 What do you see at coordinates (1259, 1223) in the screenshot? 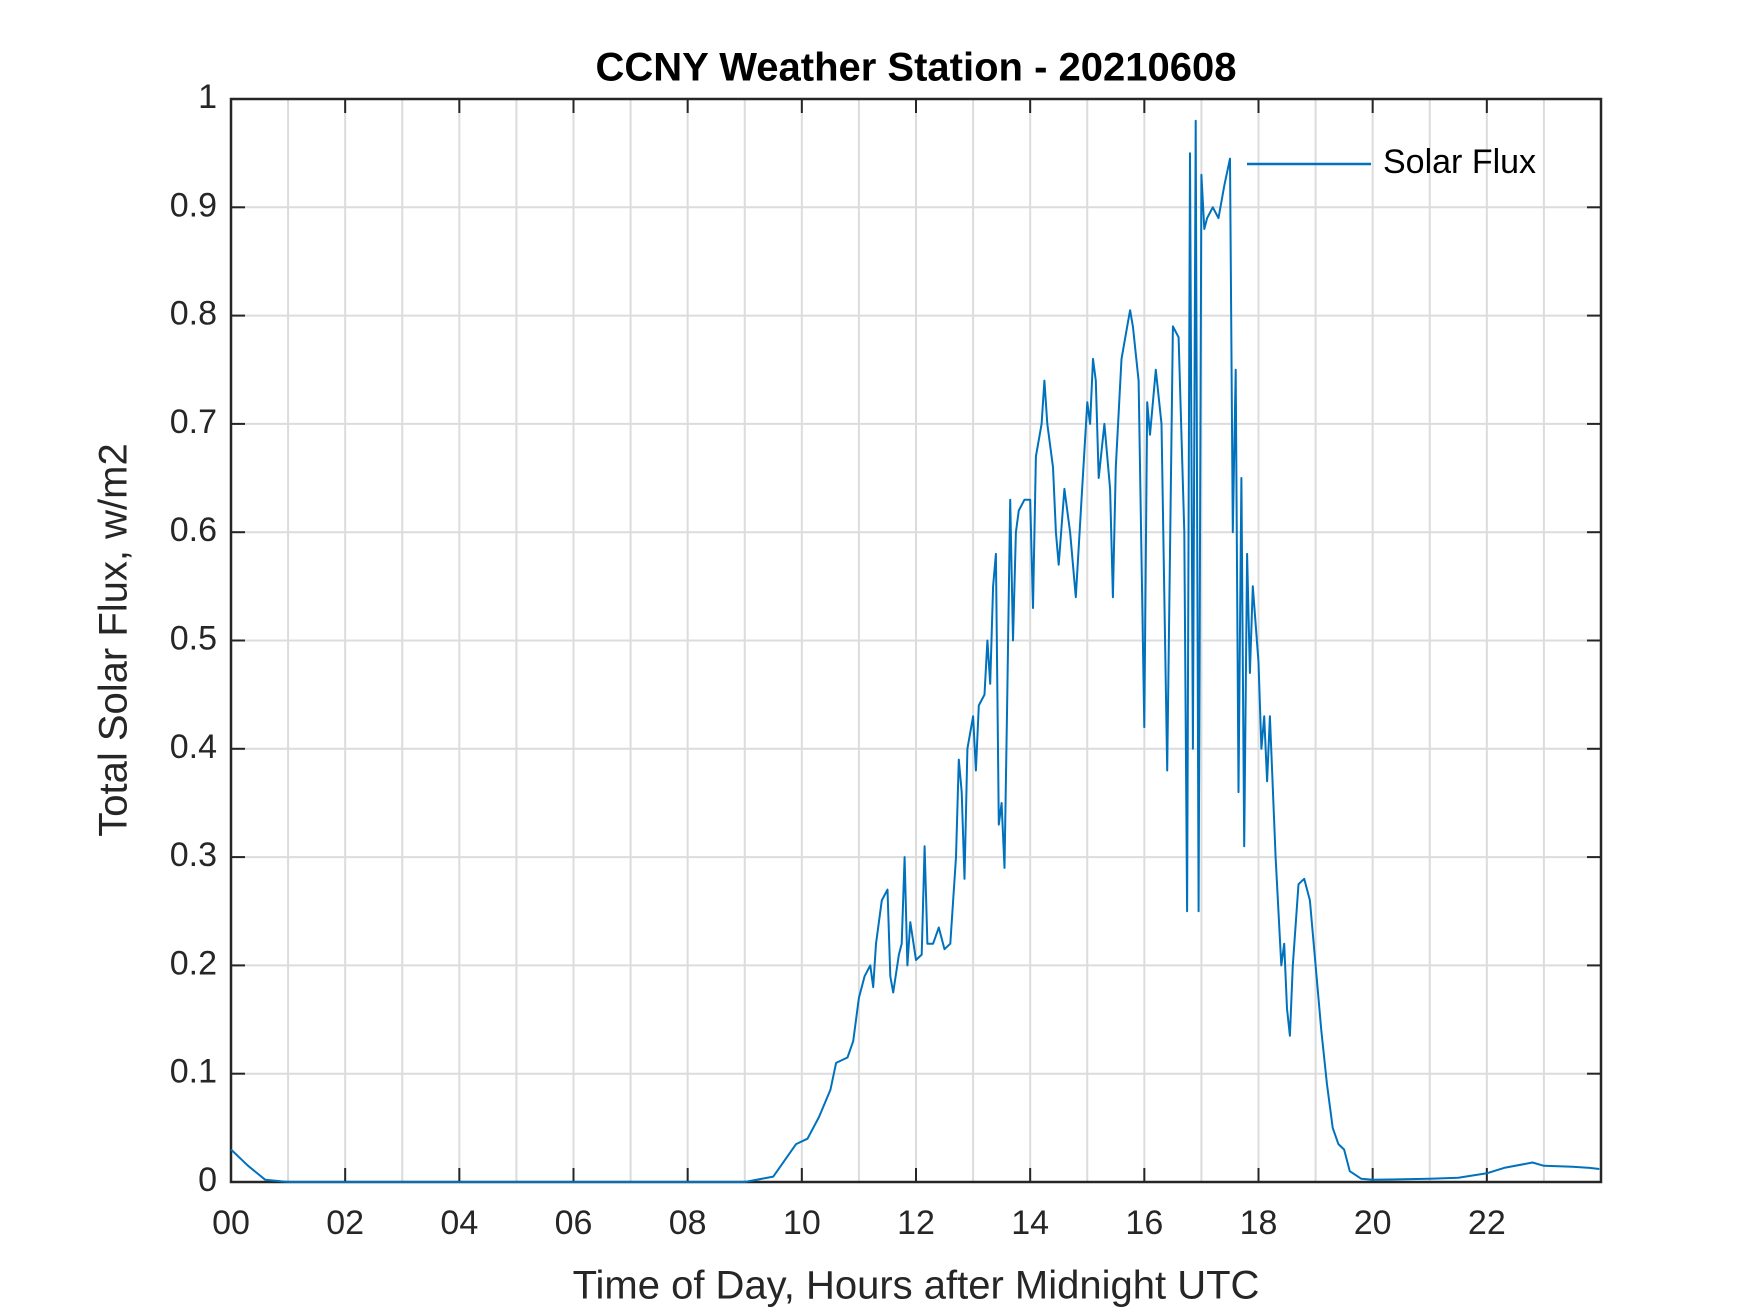
I see `x-tick-label: 18` at bounding box center [1259, 1223].